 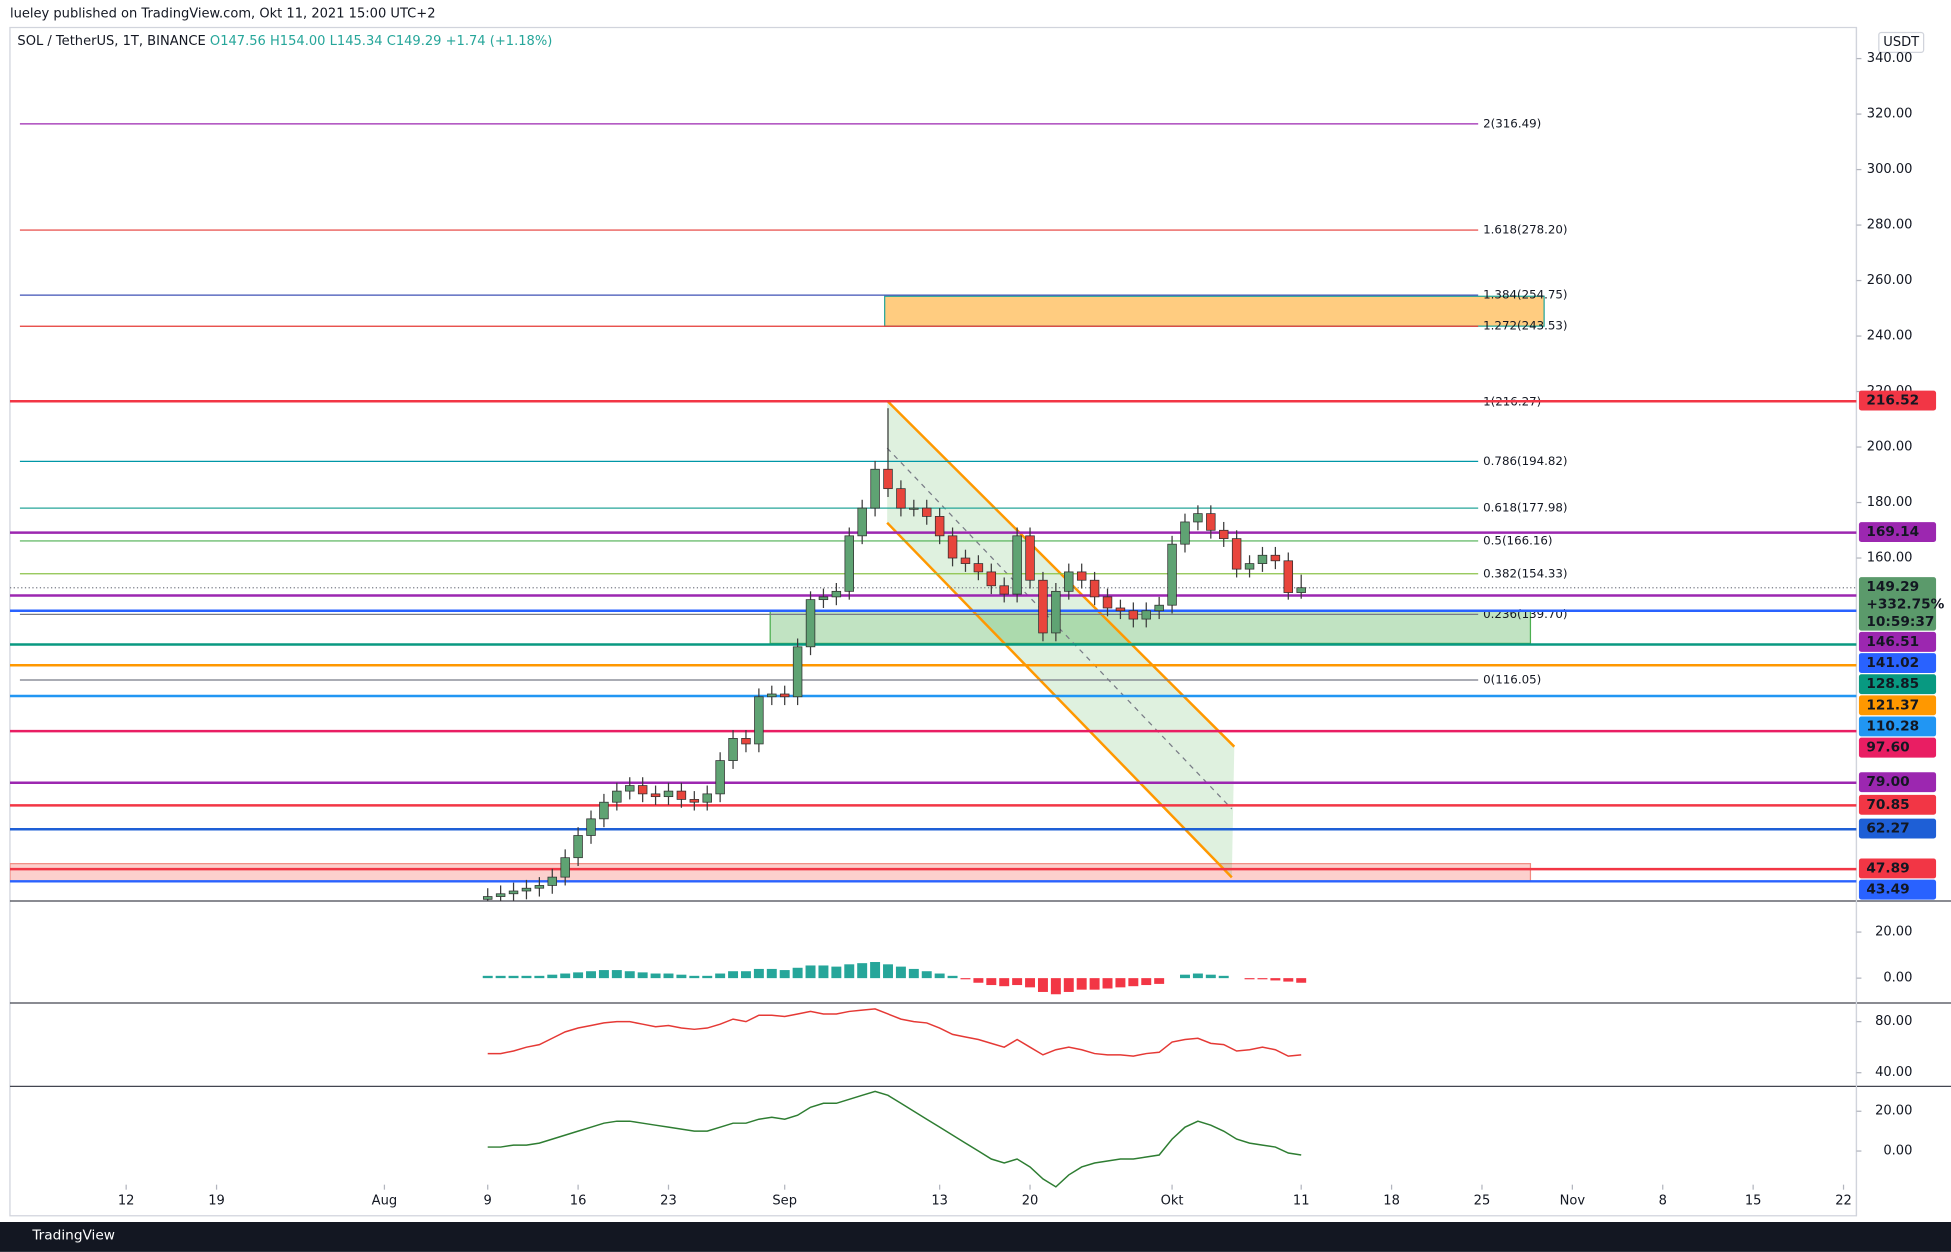 What do you see at coordinates (126, 1200) in the screenshot?
I see `x-tick-label: 12` at bounding box center [126, 1200].